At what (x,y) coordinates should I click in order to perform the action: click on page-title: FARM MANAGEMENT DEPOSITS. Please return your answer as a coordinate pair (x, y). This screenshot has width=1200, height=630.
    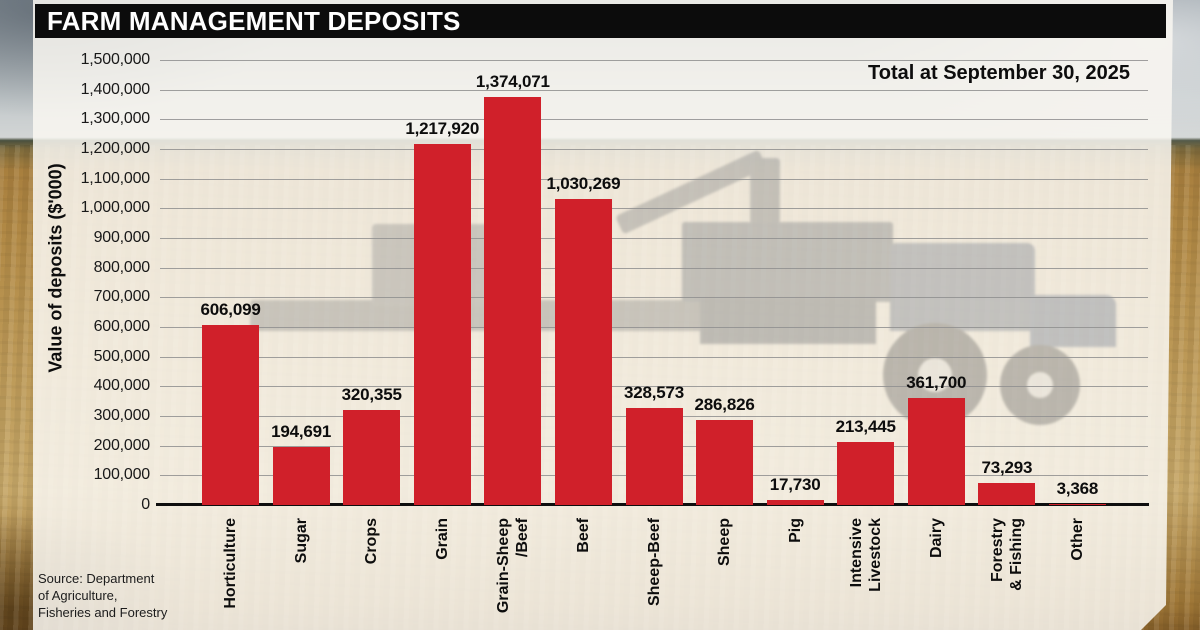
    Looking at the image, I should click on (254, 20).